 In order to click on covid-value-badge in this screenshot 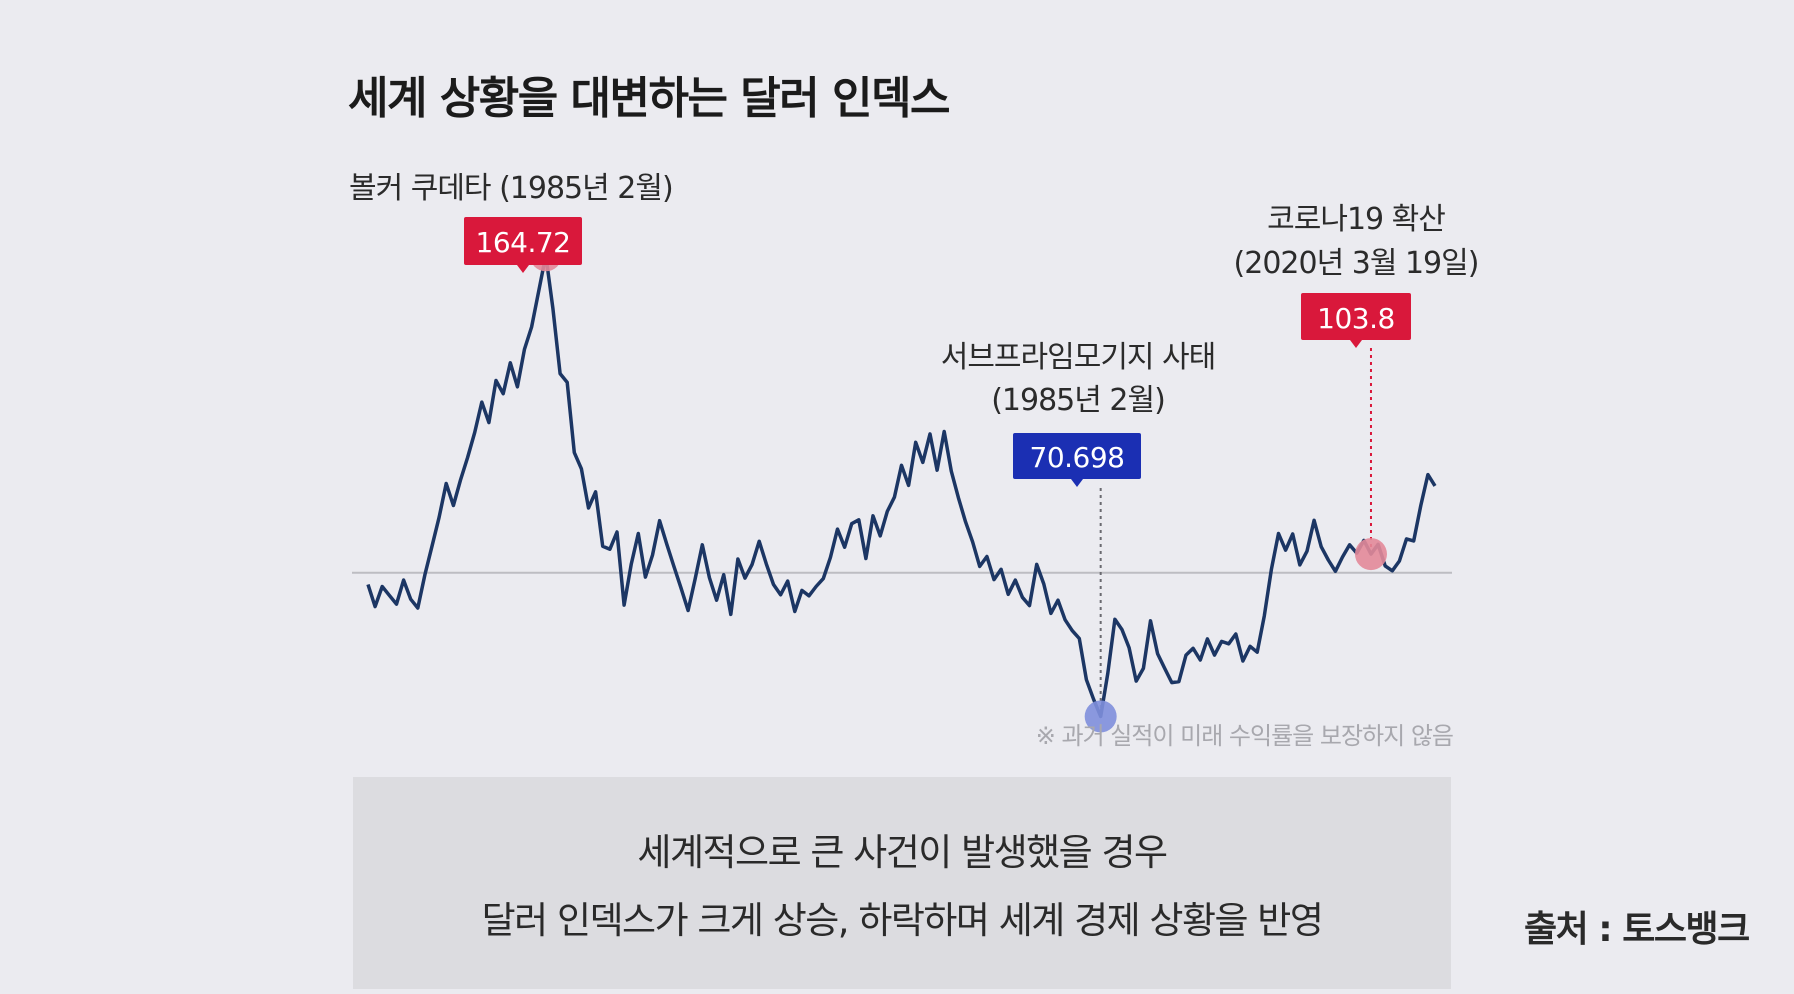, I will do `click(1356, 316)`.